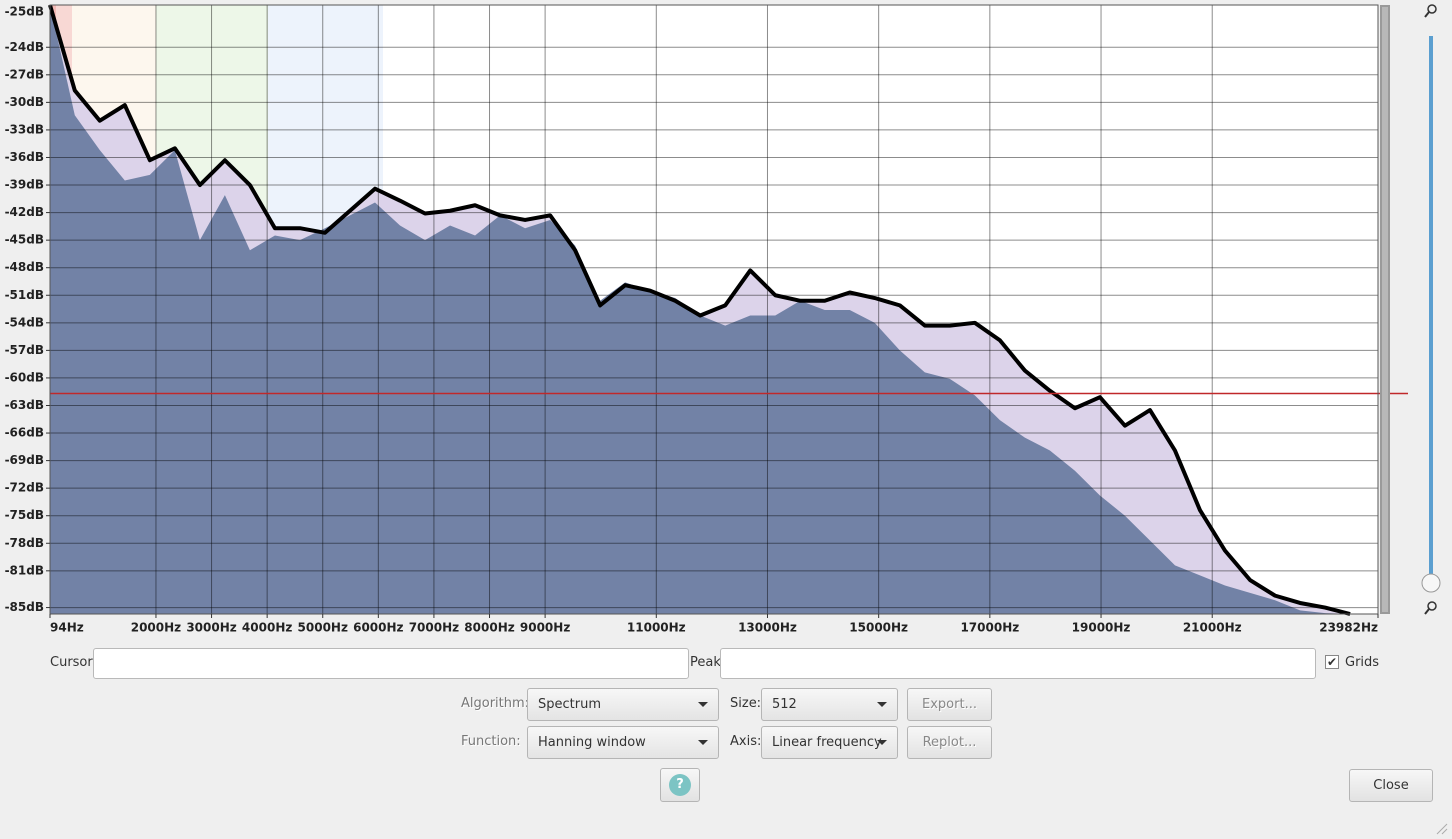 The width and height of the screenshot is (1452, 839). Describe the element at coordinates (67, 628) in the screenshot. I see `x-tick-label: 94Hz` at that location.